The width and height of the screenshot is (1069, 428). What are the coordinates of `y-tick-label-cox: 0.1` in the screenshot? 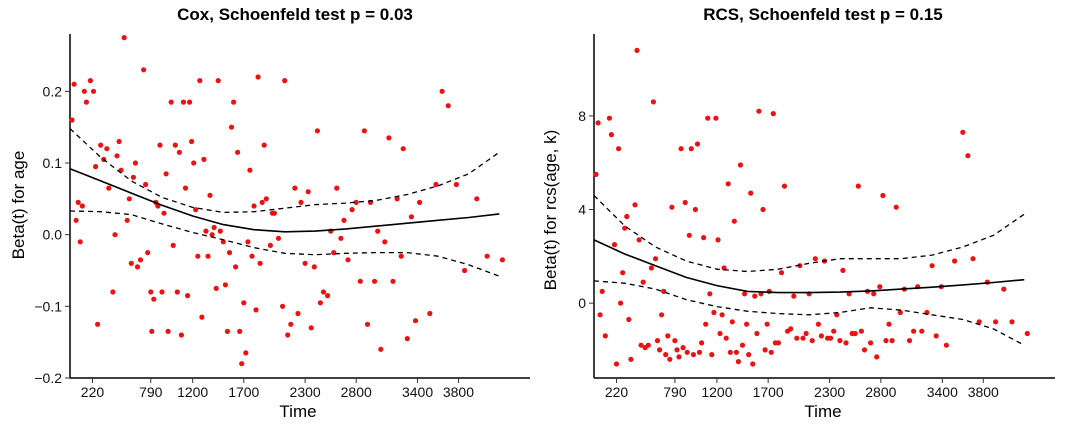 It's located at (53, 163).